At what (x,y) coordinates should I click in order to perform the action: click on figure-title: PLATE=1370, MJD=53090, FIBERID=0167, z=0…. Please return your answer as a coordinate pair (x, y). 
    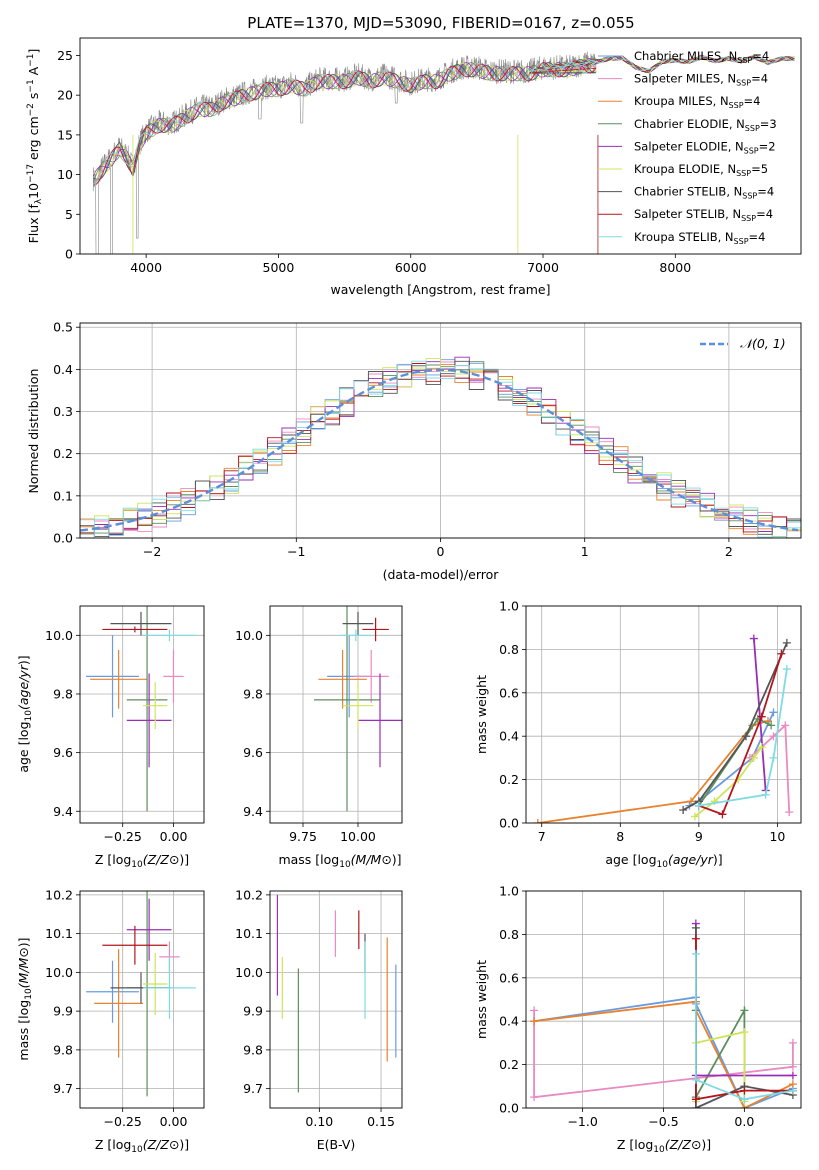
    Looking at the image, I should click on (440, 23).